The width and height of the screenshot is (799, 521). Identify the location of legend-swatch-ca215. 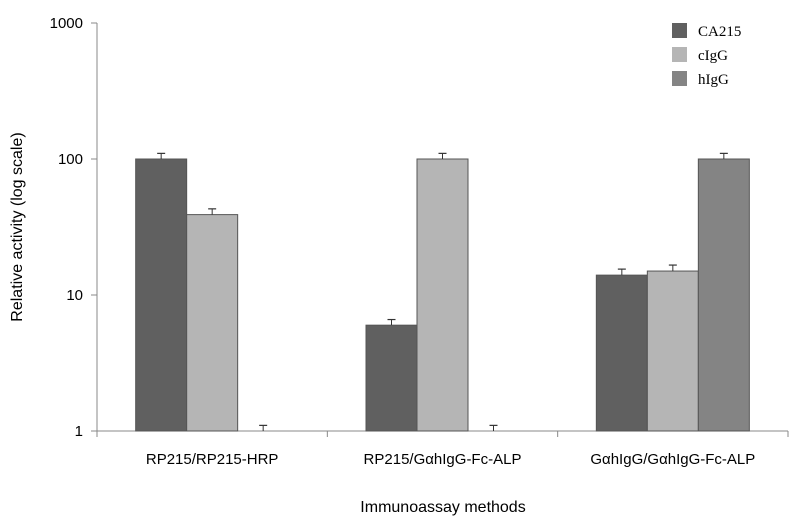
(679, 30).